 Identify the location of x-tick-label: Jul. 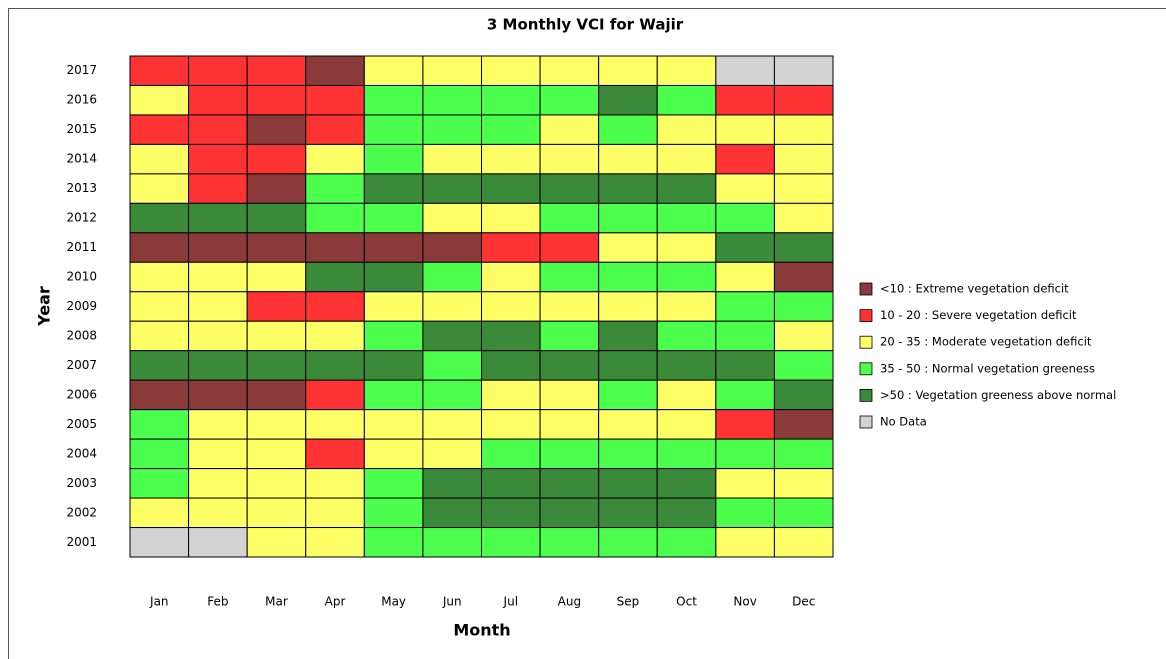
(510, 602).